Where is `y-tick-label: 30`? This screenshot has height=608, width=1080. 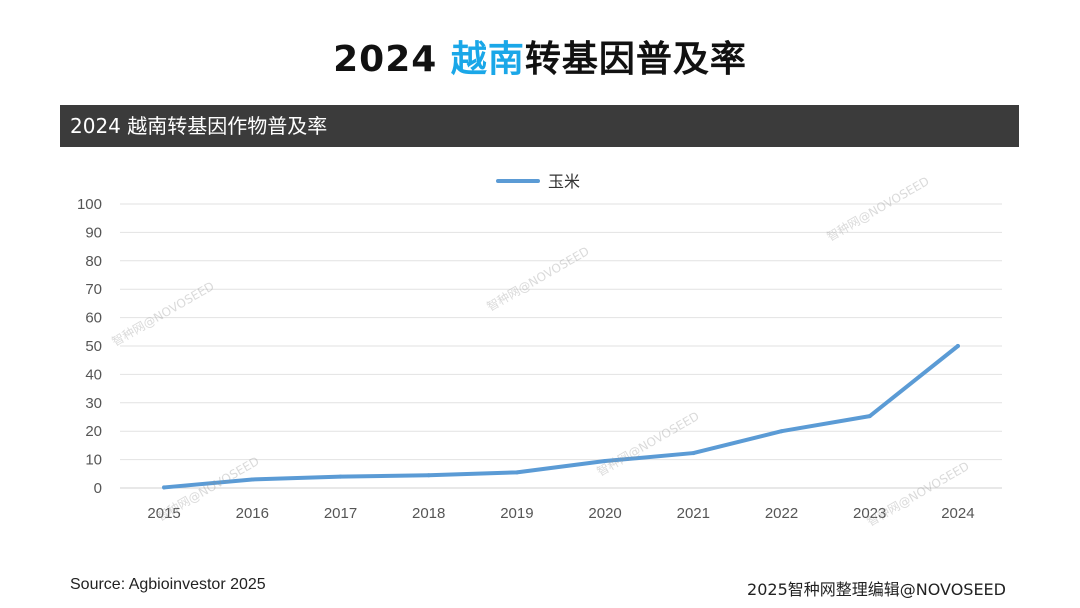
y-tick-label: 30 is located at coordinates (93, 403).